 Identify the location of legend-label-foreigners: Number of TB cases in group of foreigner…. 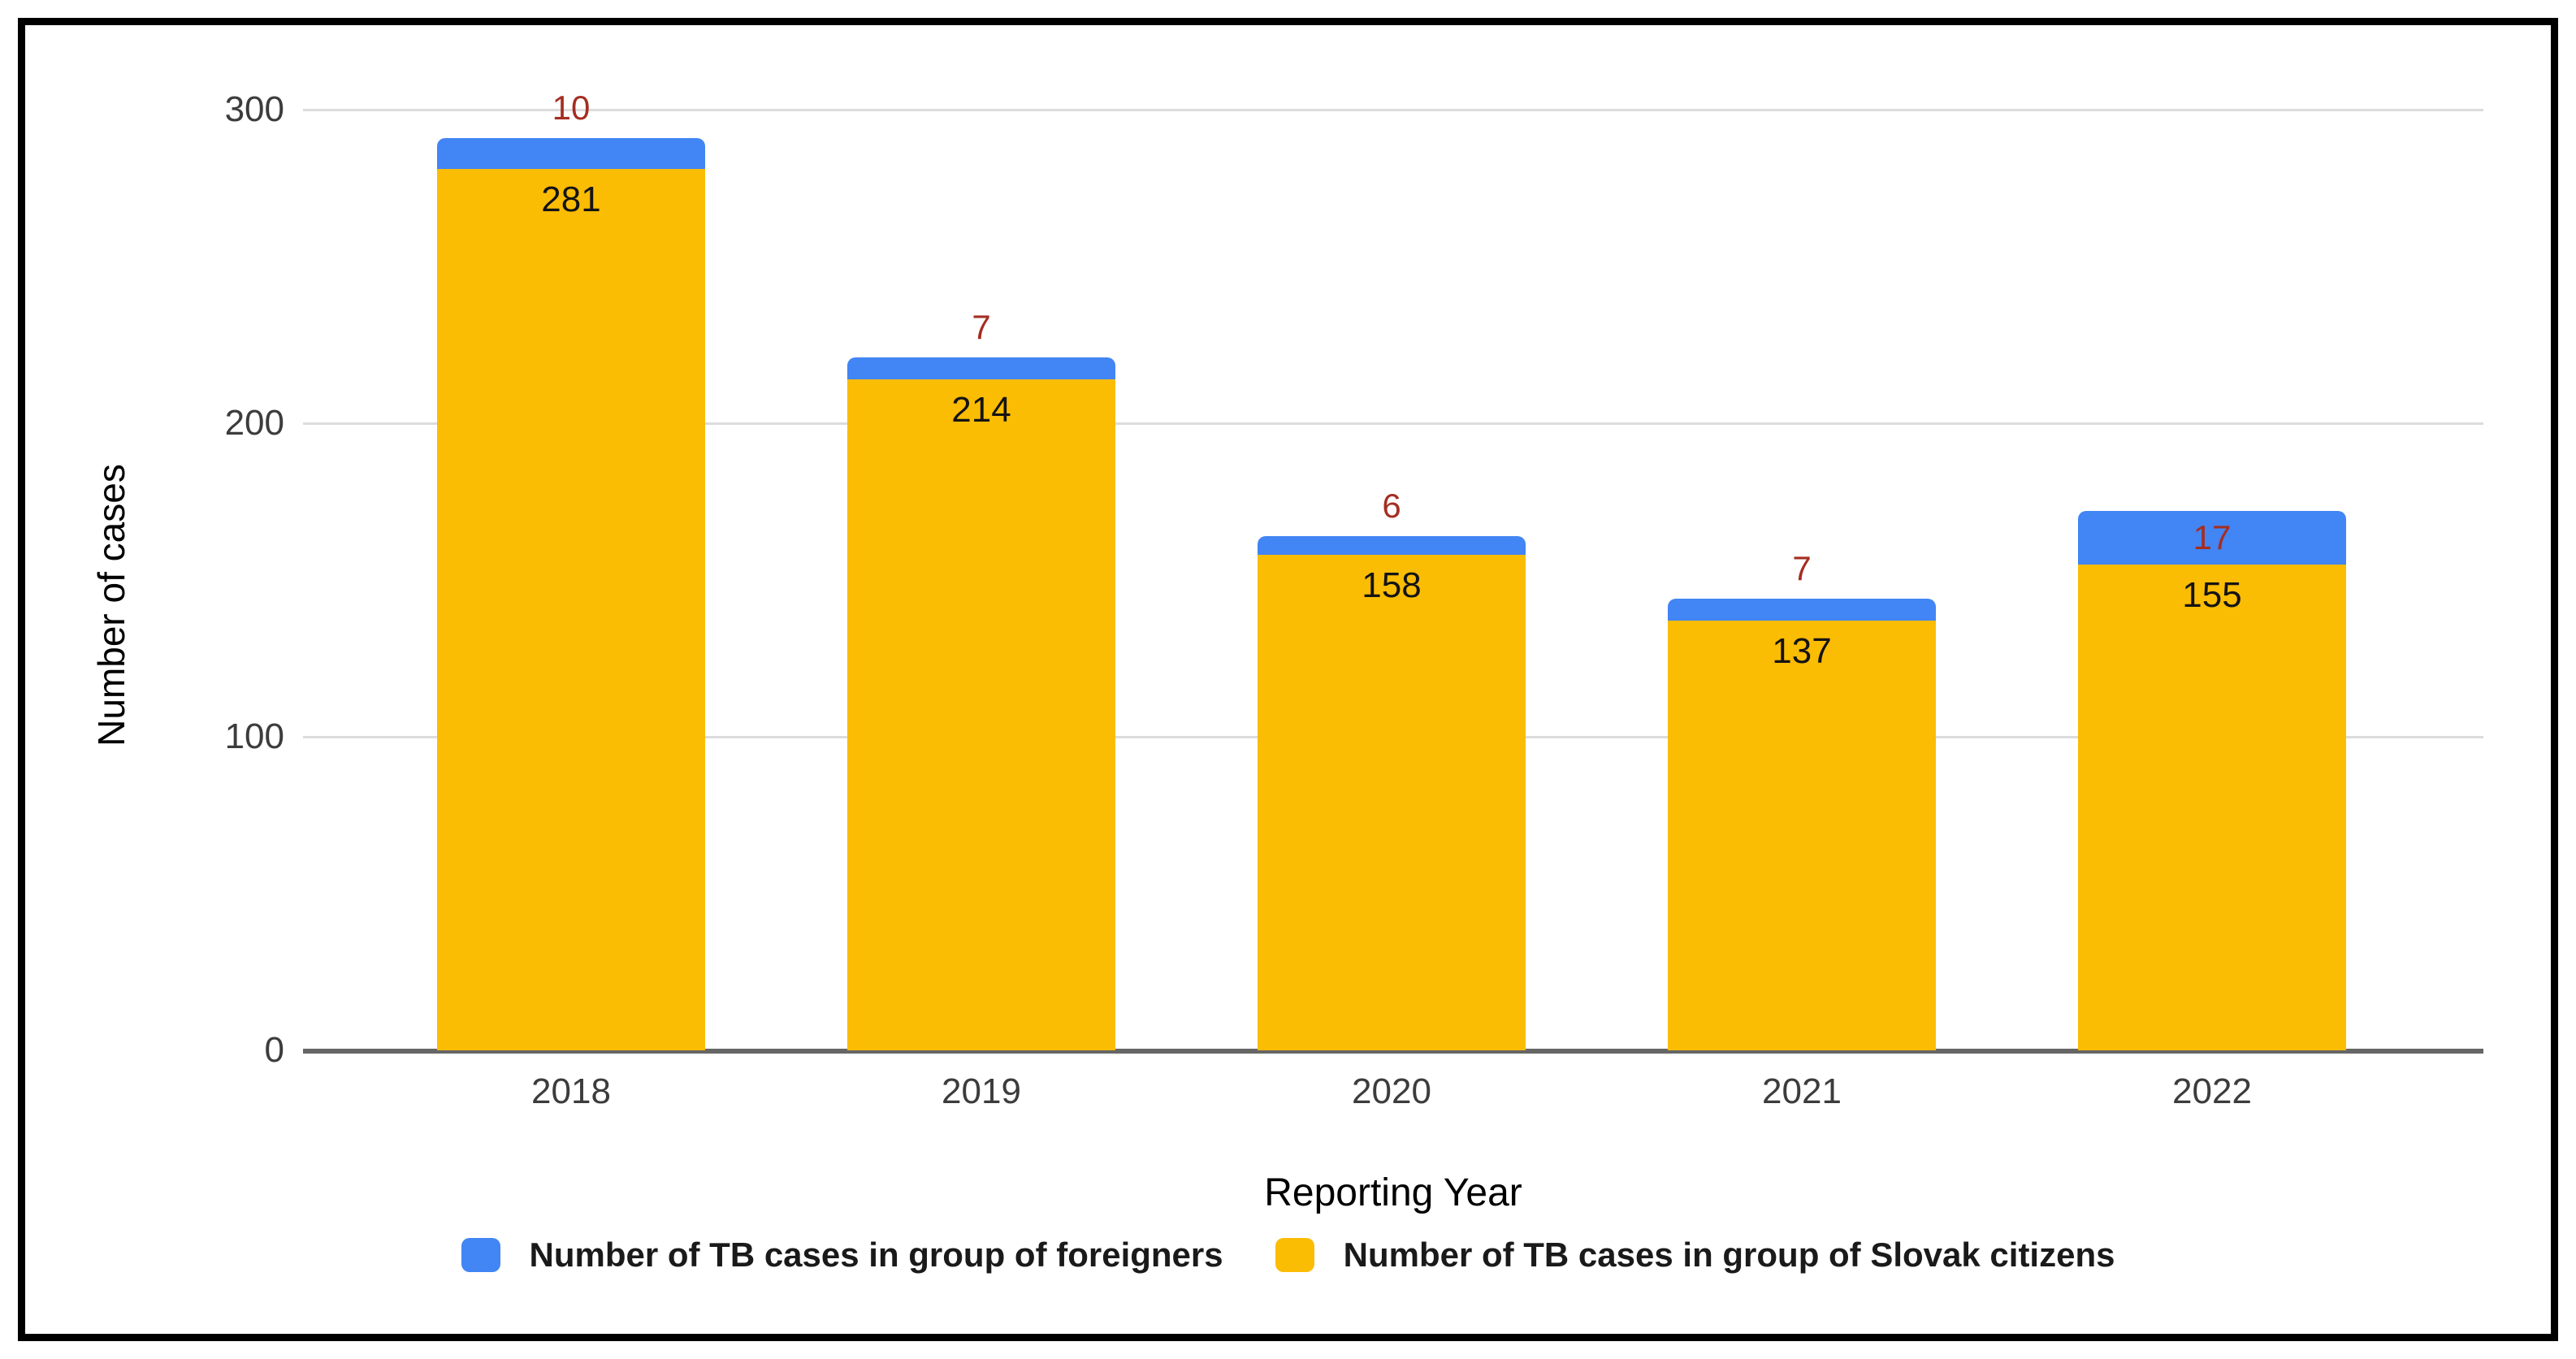
(876, 1255).